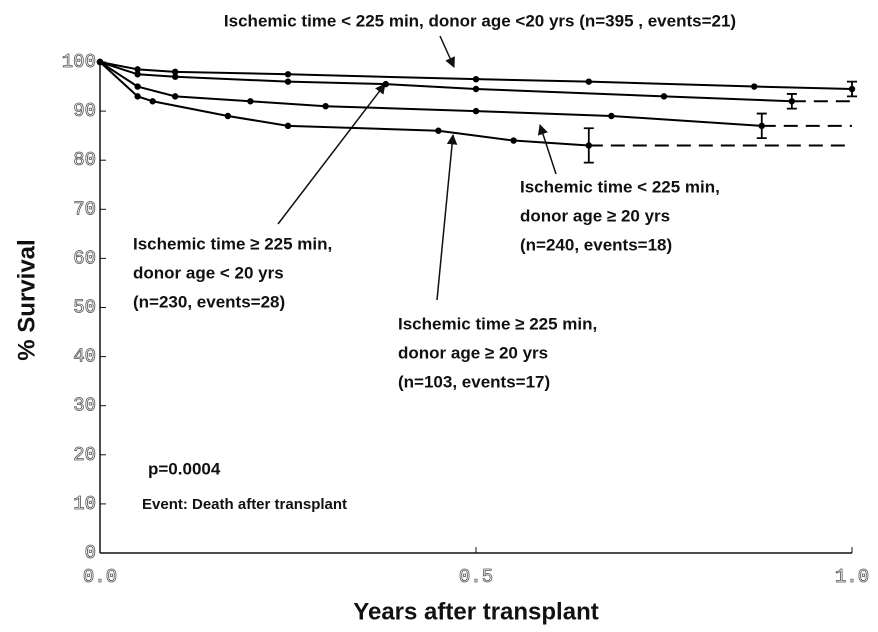 This screenshot has width=878, height=632. What do you see at coordinates (84, 111) in the screenshot?
I see `y-tick-label: 90` at bounding box center [84, 111].